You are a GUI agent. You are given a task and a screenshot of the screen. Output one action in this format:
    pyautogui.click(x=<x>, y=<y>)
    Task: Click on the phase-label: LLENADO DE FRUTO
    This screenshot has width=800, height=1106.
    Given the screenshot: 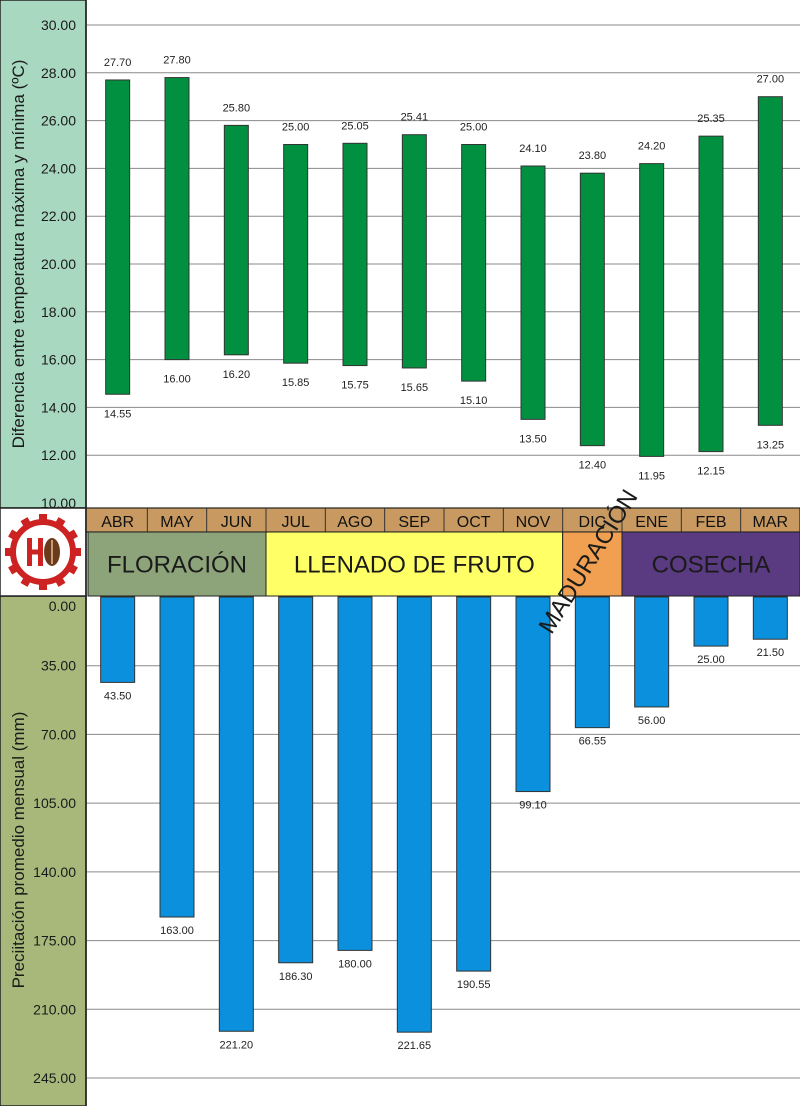 What is the action you would take?
    pyautogui.click(x=414, y=564)
    